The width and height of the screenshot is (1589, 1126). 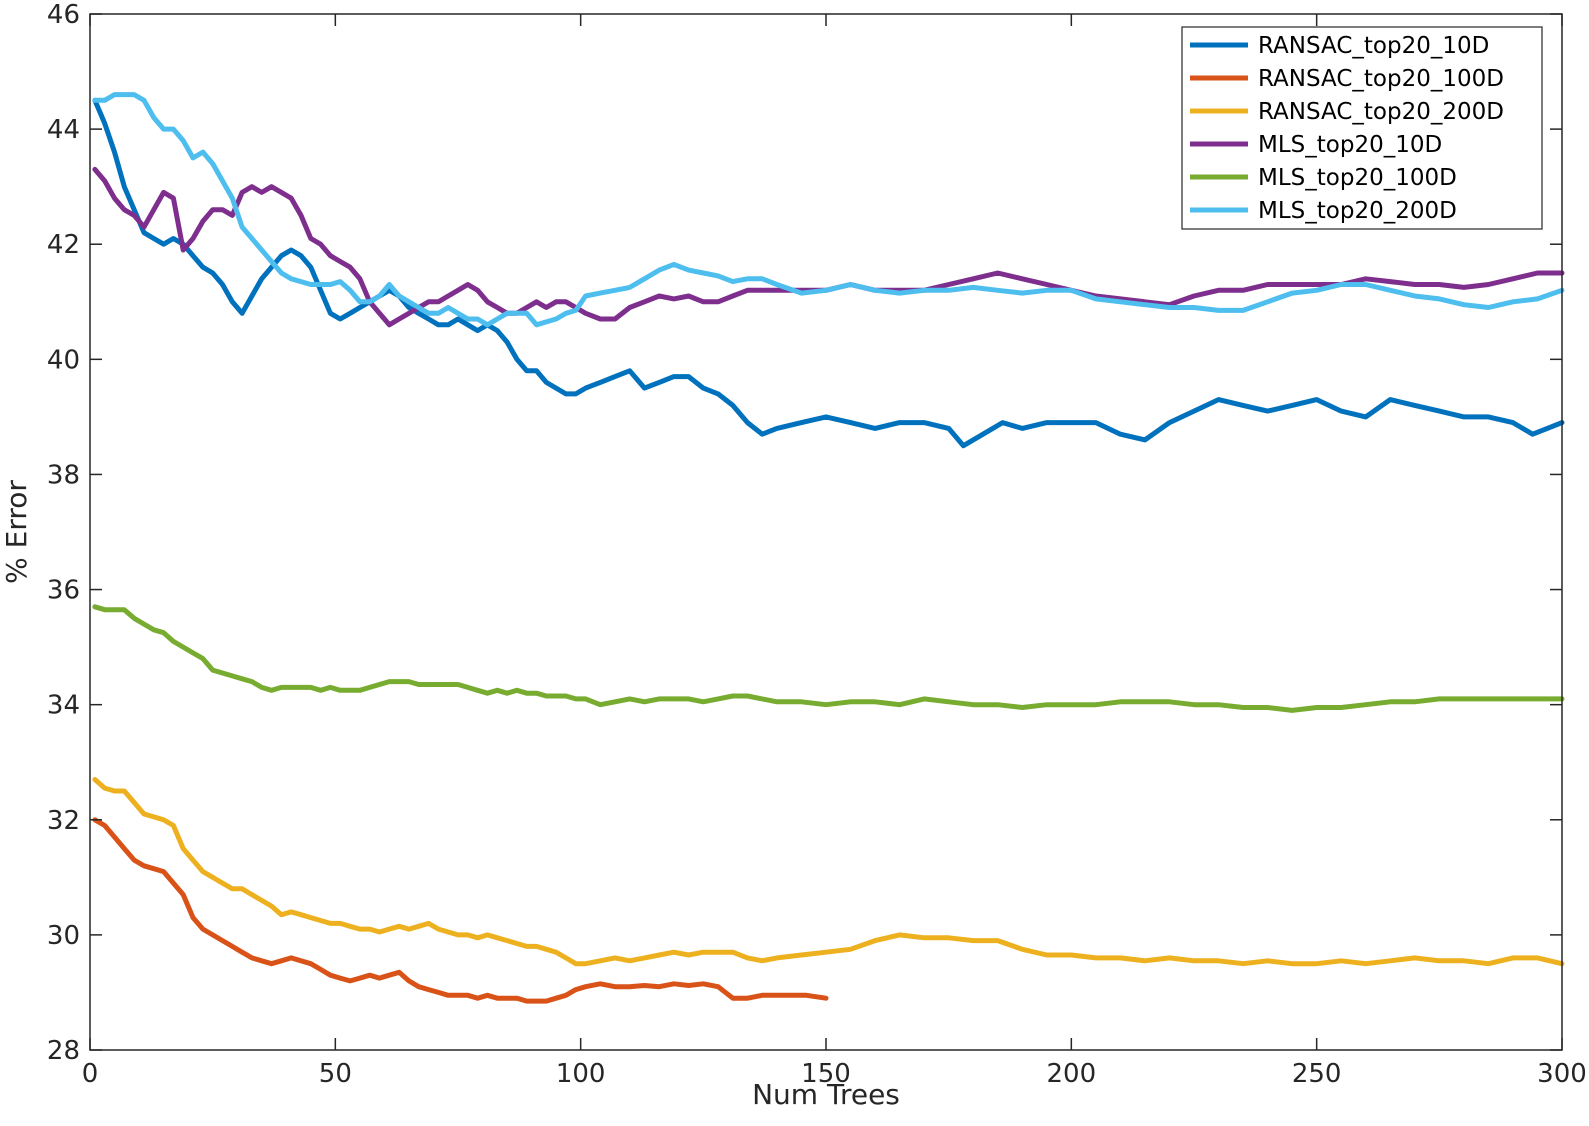 What do you see at coordinates (63, 1051) in the screenshot?
I see `y-tick-label-28: 28` at bounding box center [63, 1051].